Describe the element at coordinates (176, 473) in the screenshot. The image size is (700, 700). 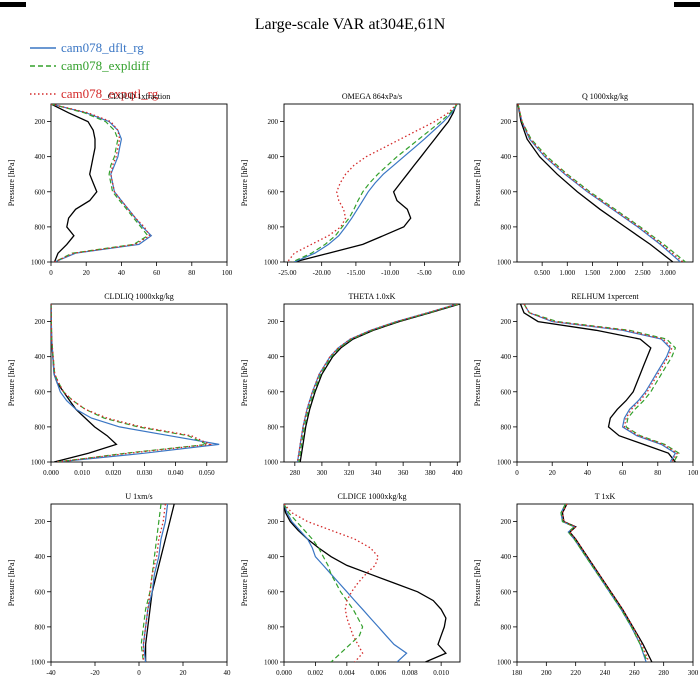
I see `x-tick-label: 0.040` at that location.